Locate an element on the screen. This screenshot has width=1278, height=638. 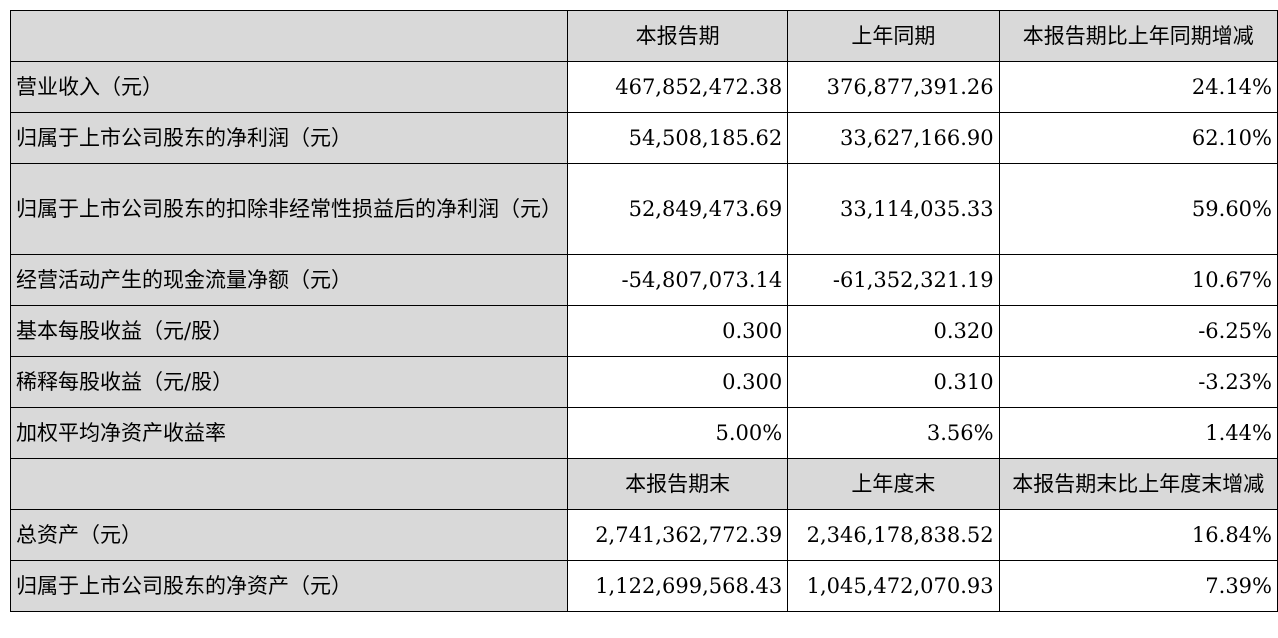
change-value: 10.67% is located at coordinates (1138, 280).